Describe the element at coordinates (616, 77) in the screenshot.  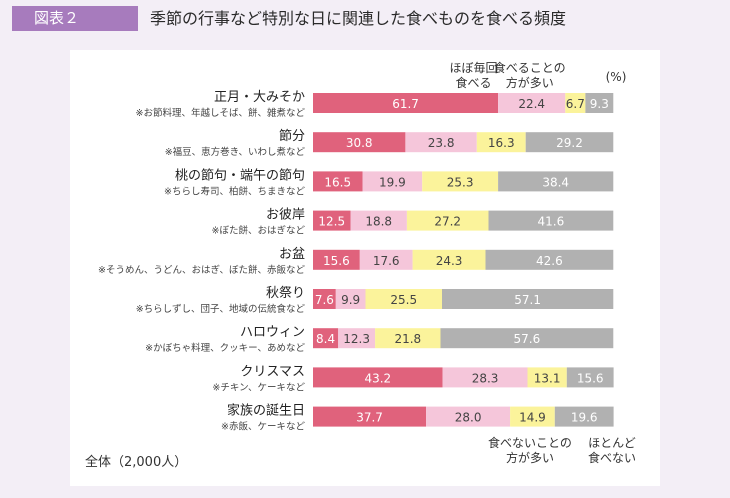
I see `unit-label: (%)` at that location.